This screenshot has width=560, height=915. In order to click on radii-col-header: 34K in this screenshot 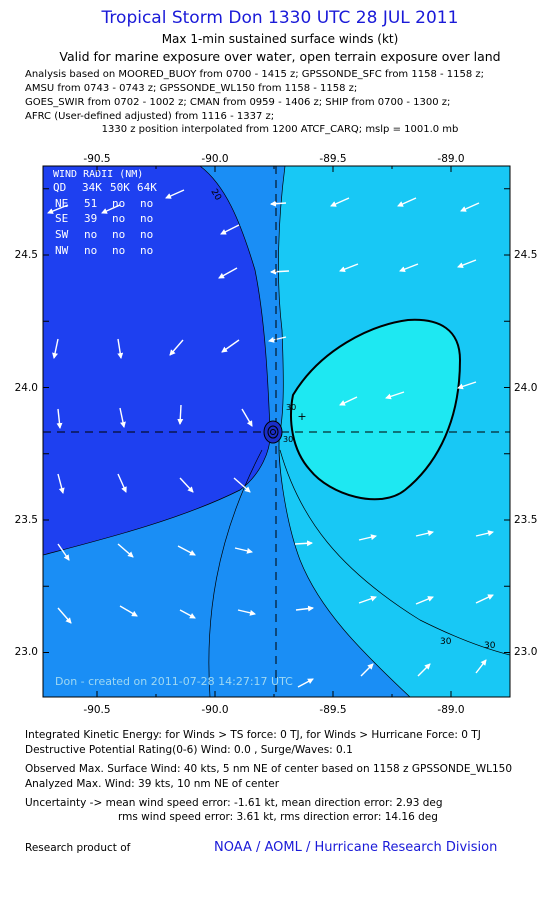, I will do `click(92, 187)`.